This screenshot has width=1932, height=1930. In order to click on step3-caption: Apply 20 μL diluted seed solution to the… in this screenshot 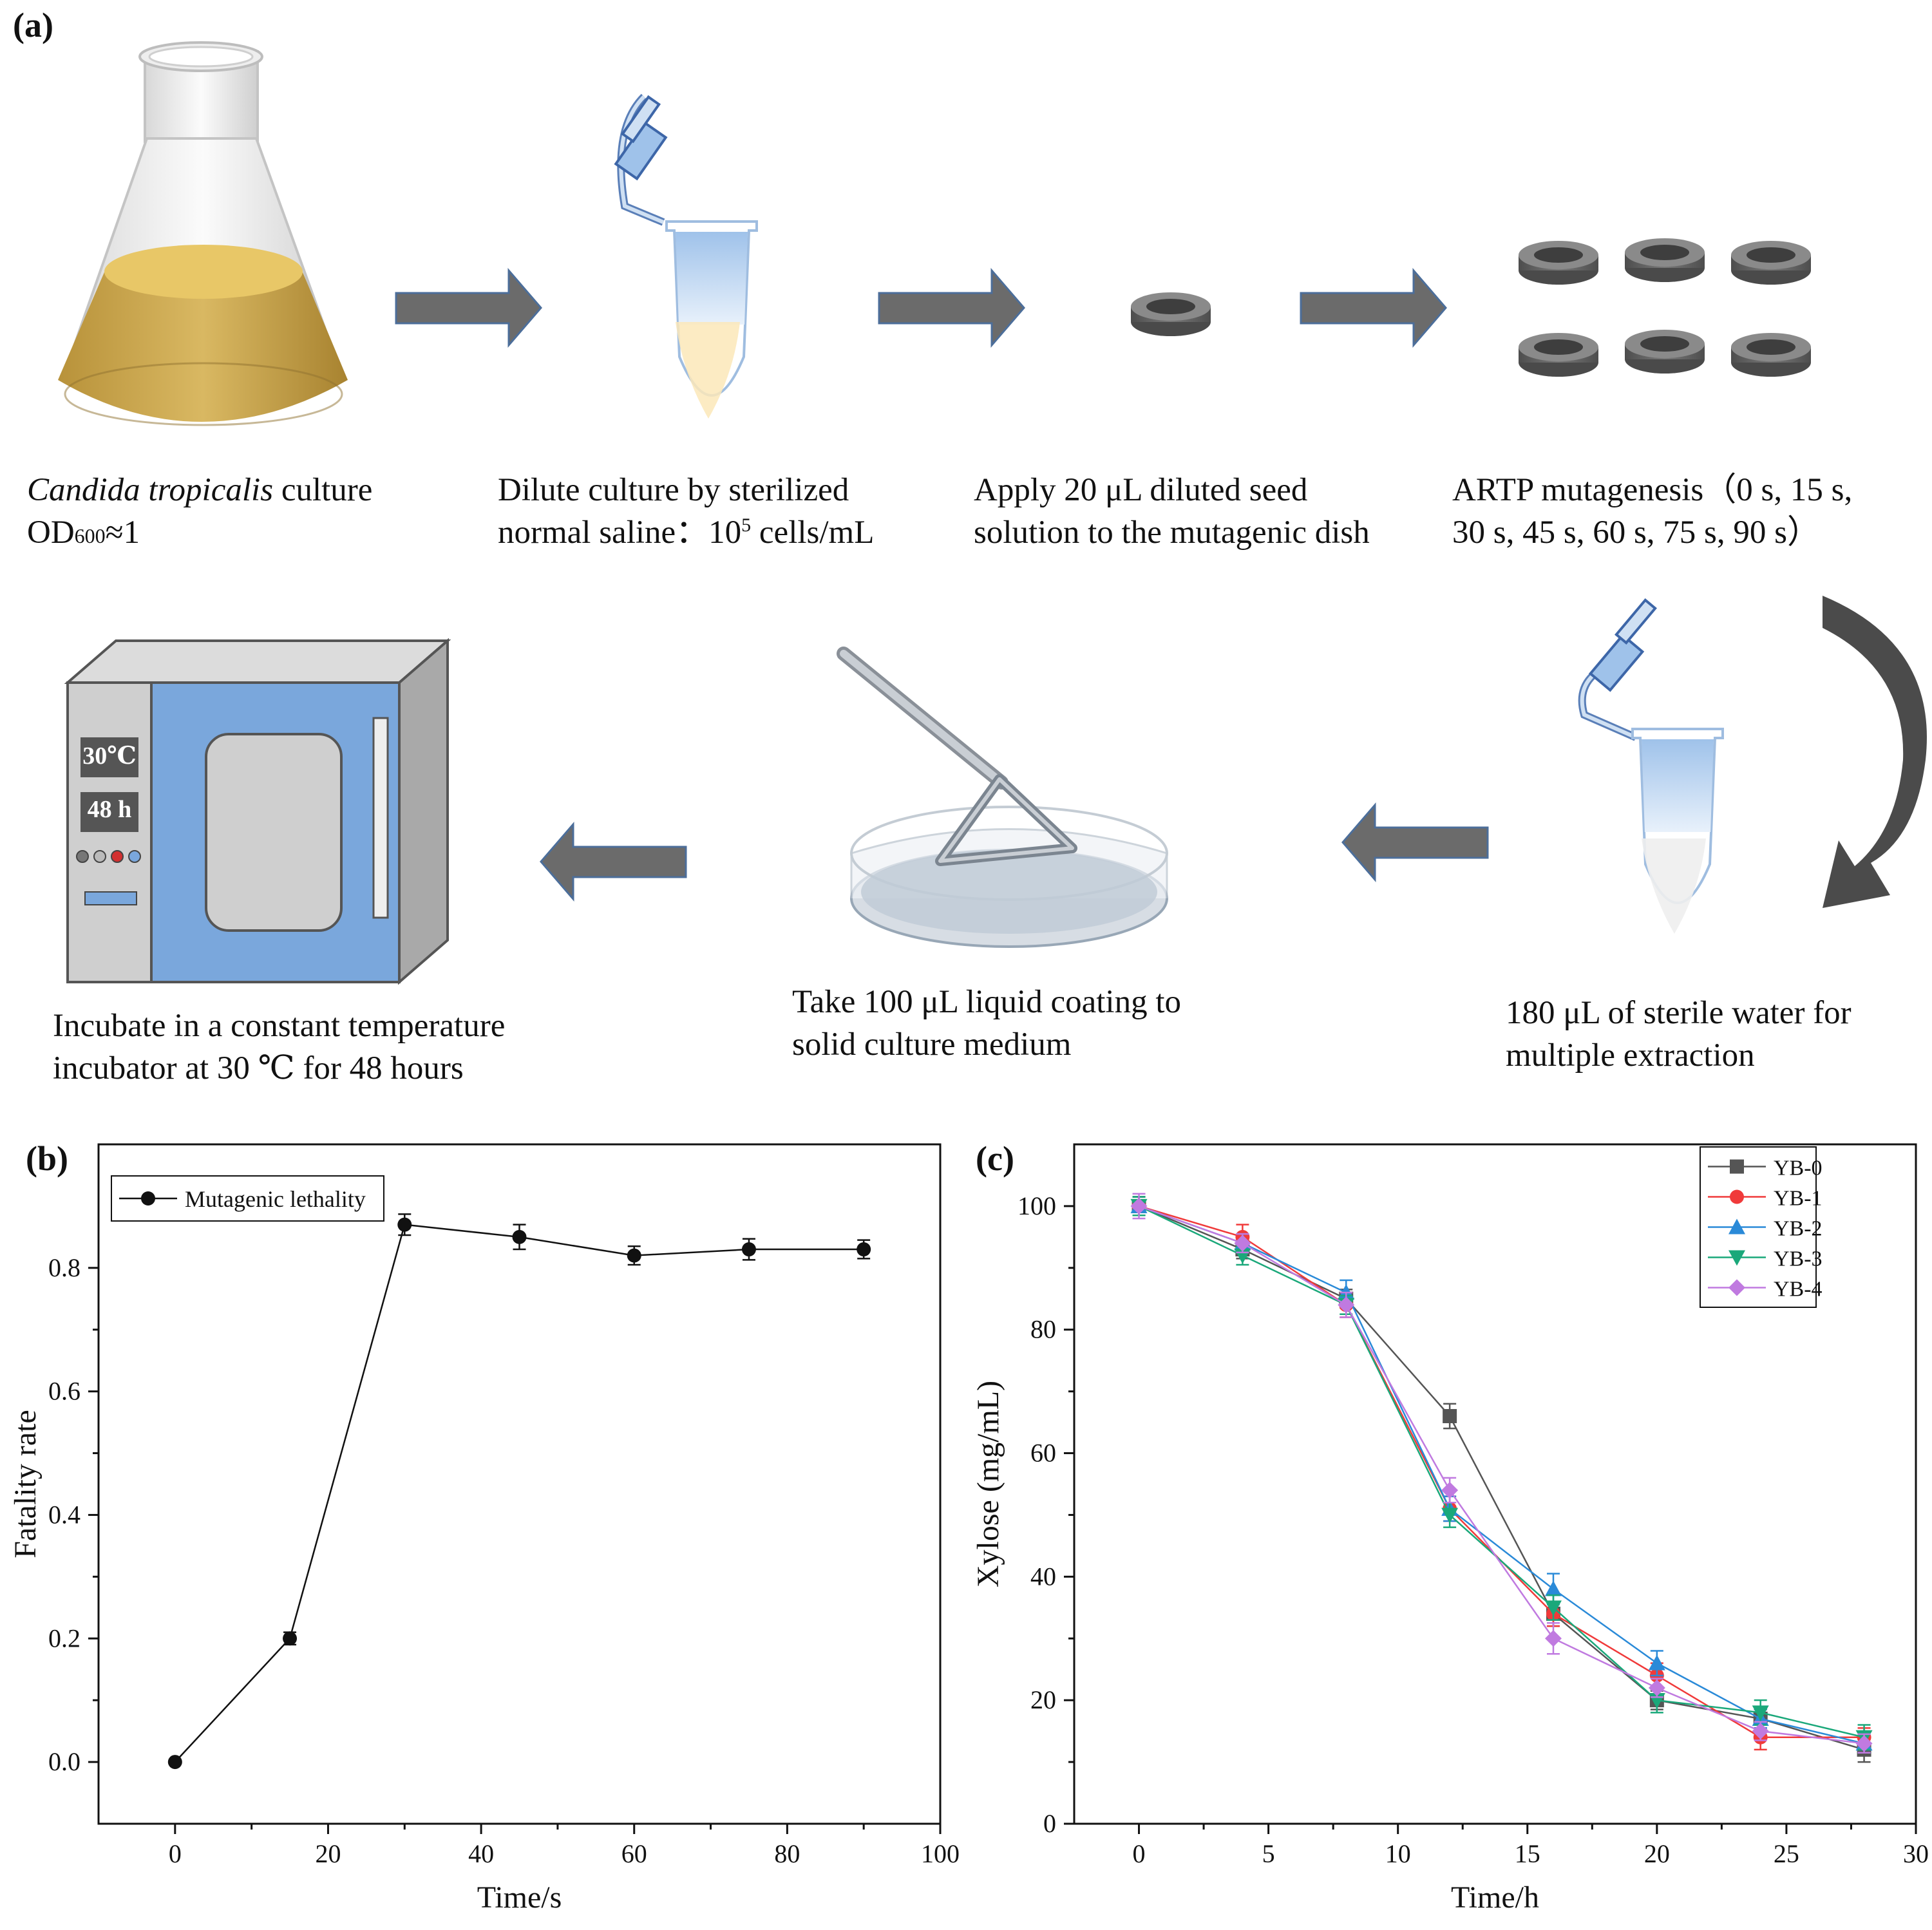, I will do `click(1172, 511)`.